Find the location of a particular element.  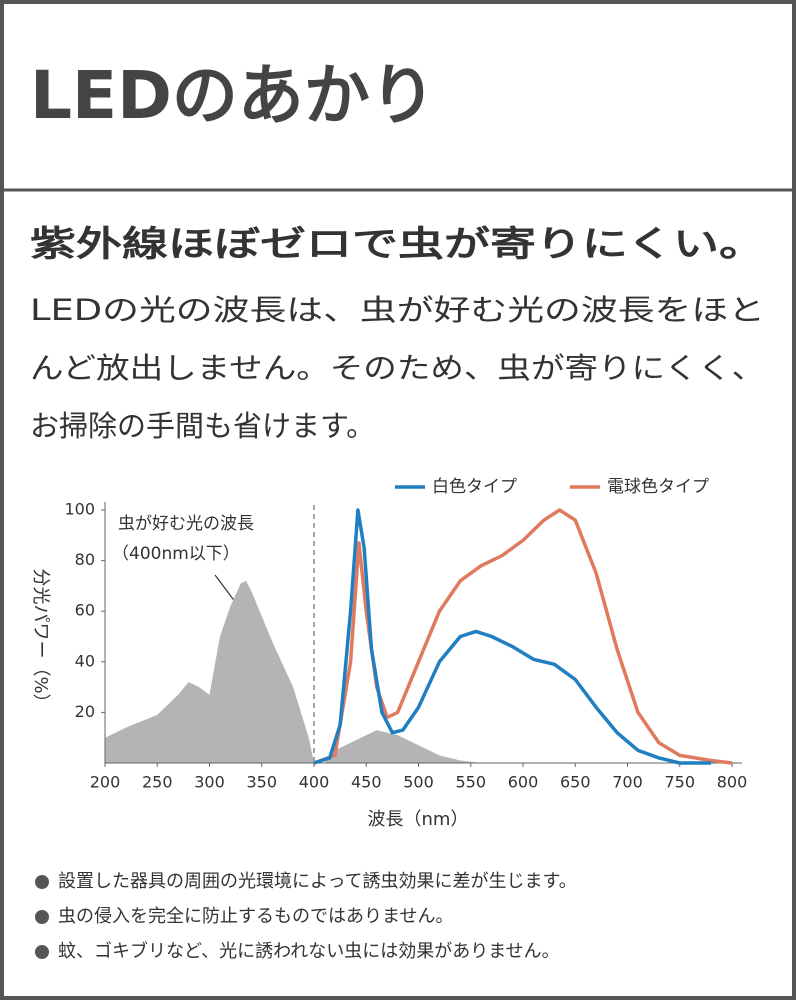

x-tick-label: 650 is located at coordinates (575, 782).